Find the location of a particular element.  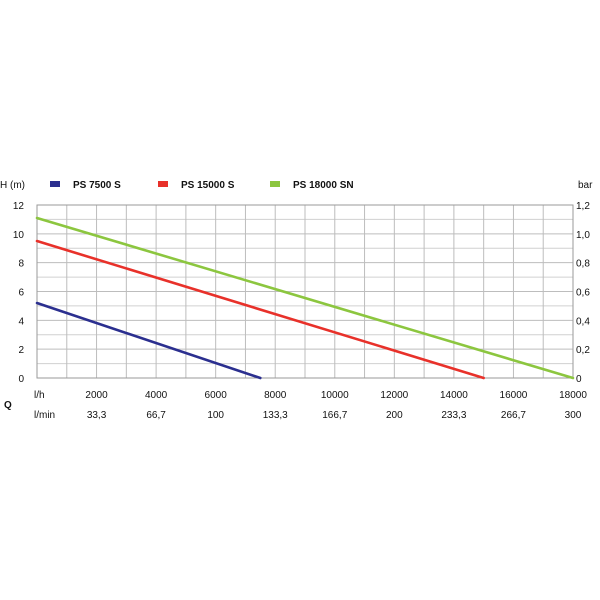

x-tick-lh: 10000 is located at coordinates (335, 395).